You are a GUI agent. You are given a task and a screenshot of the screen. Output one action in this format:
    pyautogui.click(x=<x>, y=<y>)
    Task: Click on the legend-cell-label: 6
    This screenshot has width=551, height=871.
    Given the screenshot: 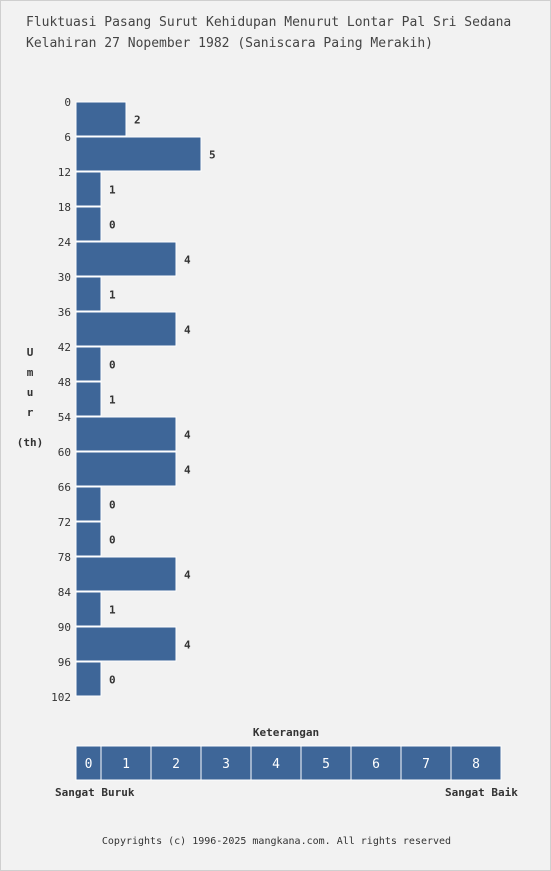 What is the action you would take?
    pyautogui.click(x=376, y=764)
    